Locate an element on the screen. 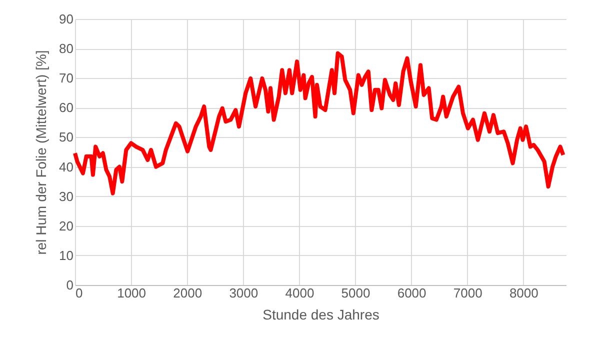 The image size is (600, 360). y-tick-label: 40 is located at coordinates (66, 166).